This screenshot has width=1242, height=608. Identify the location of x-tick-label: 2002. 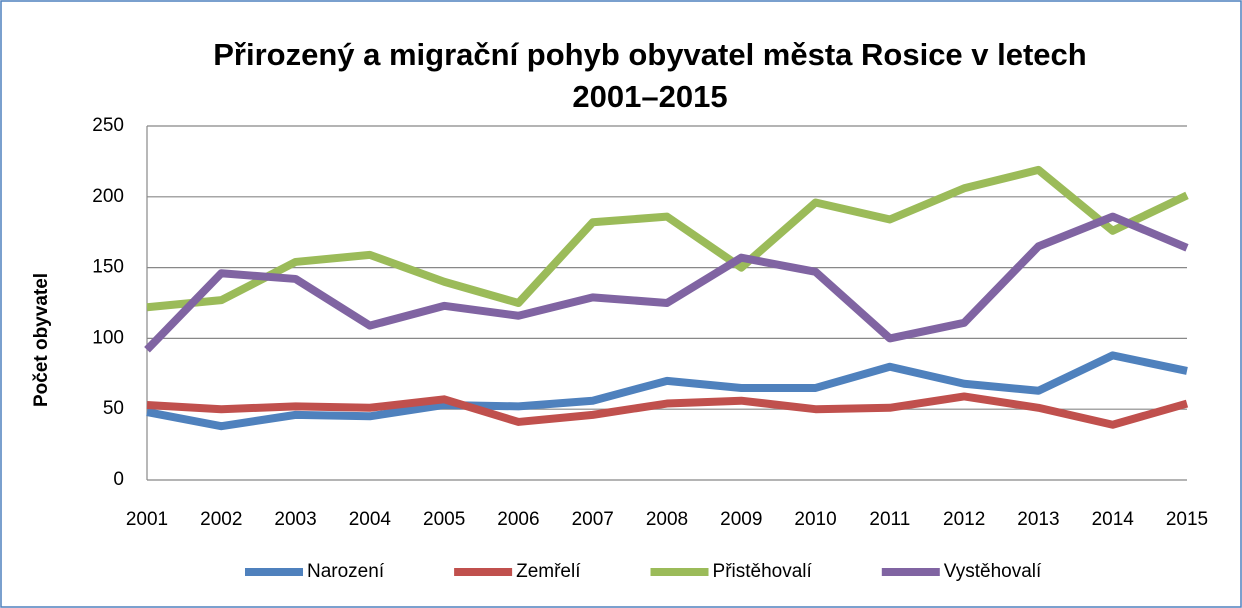
(221, 519).